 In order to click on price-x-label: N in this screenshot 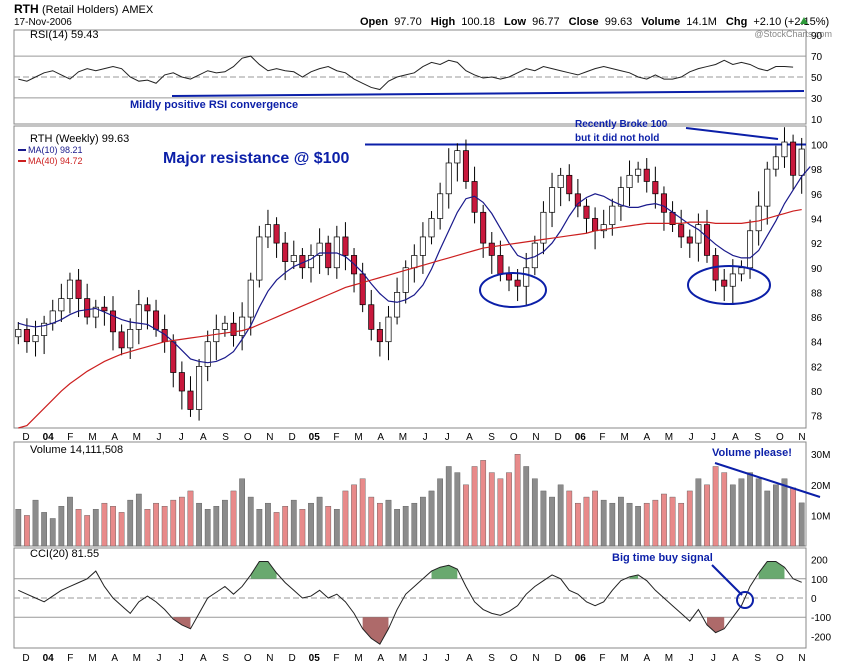, I will do `click(269, 437)`.